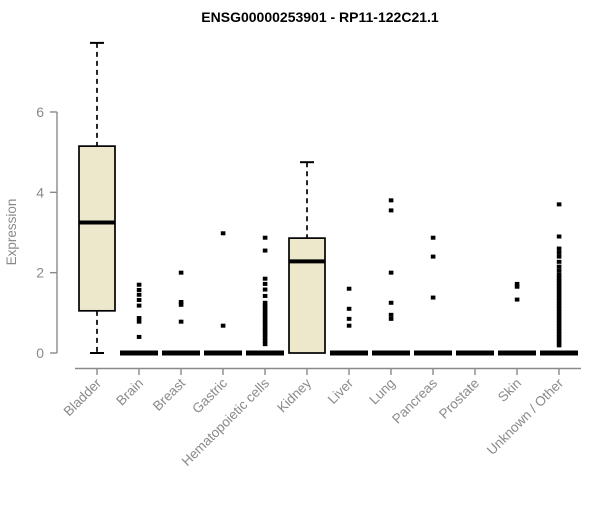 This screenshot has width=600, height=505. I want to click on boxplot-skin, so click(517, 353).